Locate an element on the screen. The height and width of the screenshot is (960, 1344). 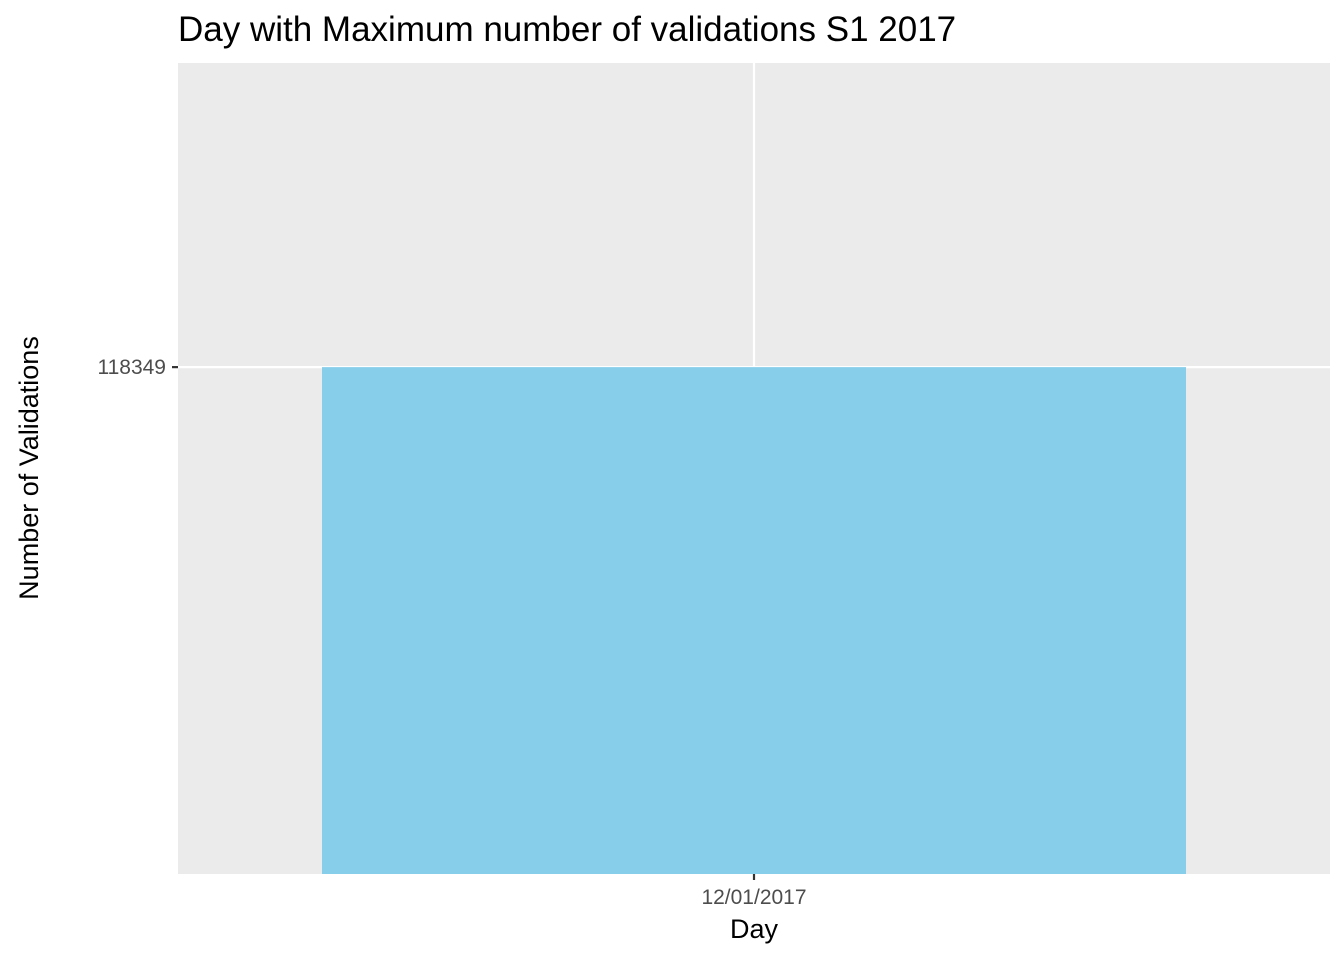
y-tick-label: 118349 is located at coordinates (131, 367).